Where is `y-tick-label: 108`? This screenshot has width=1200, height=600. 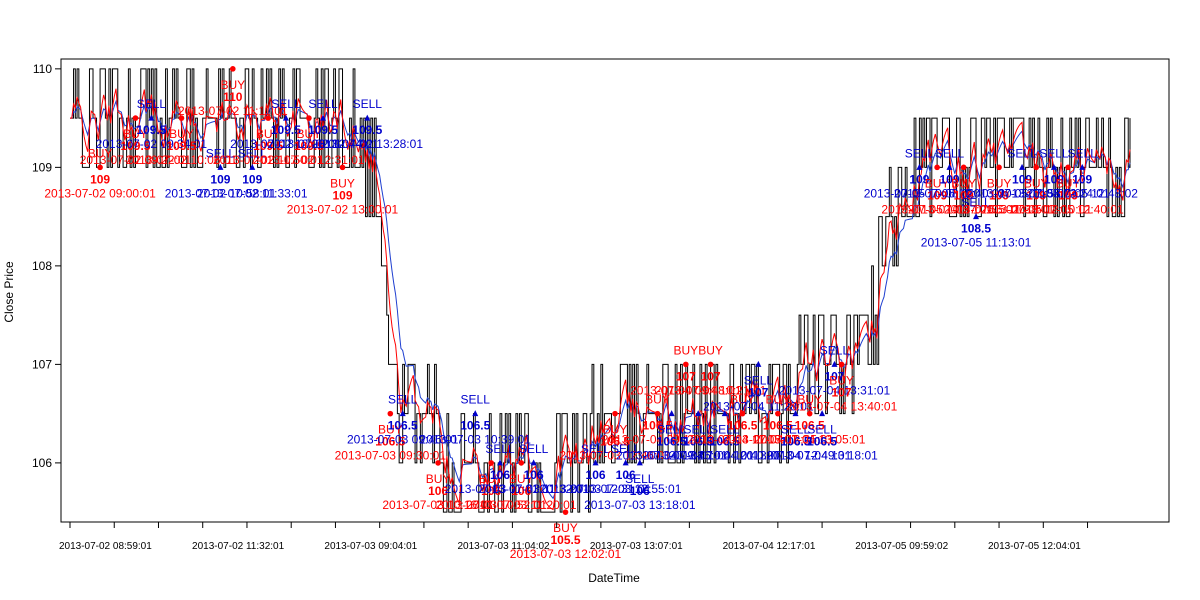
y-tick-label: 108 is located at coordinates (42, 266).